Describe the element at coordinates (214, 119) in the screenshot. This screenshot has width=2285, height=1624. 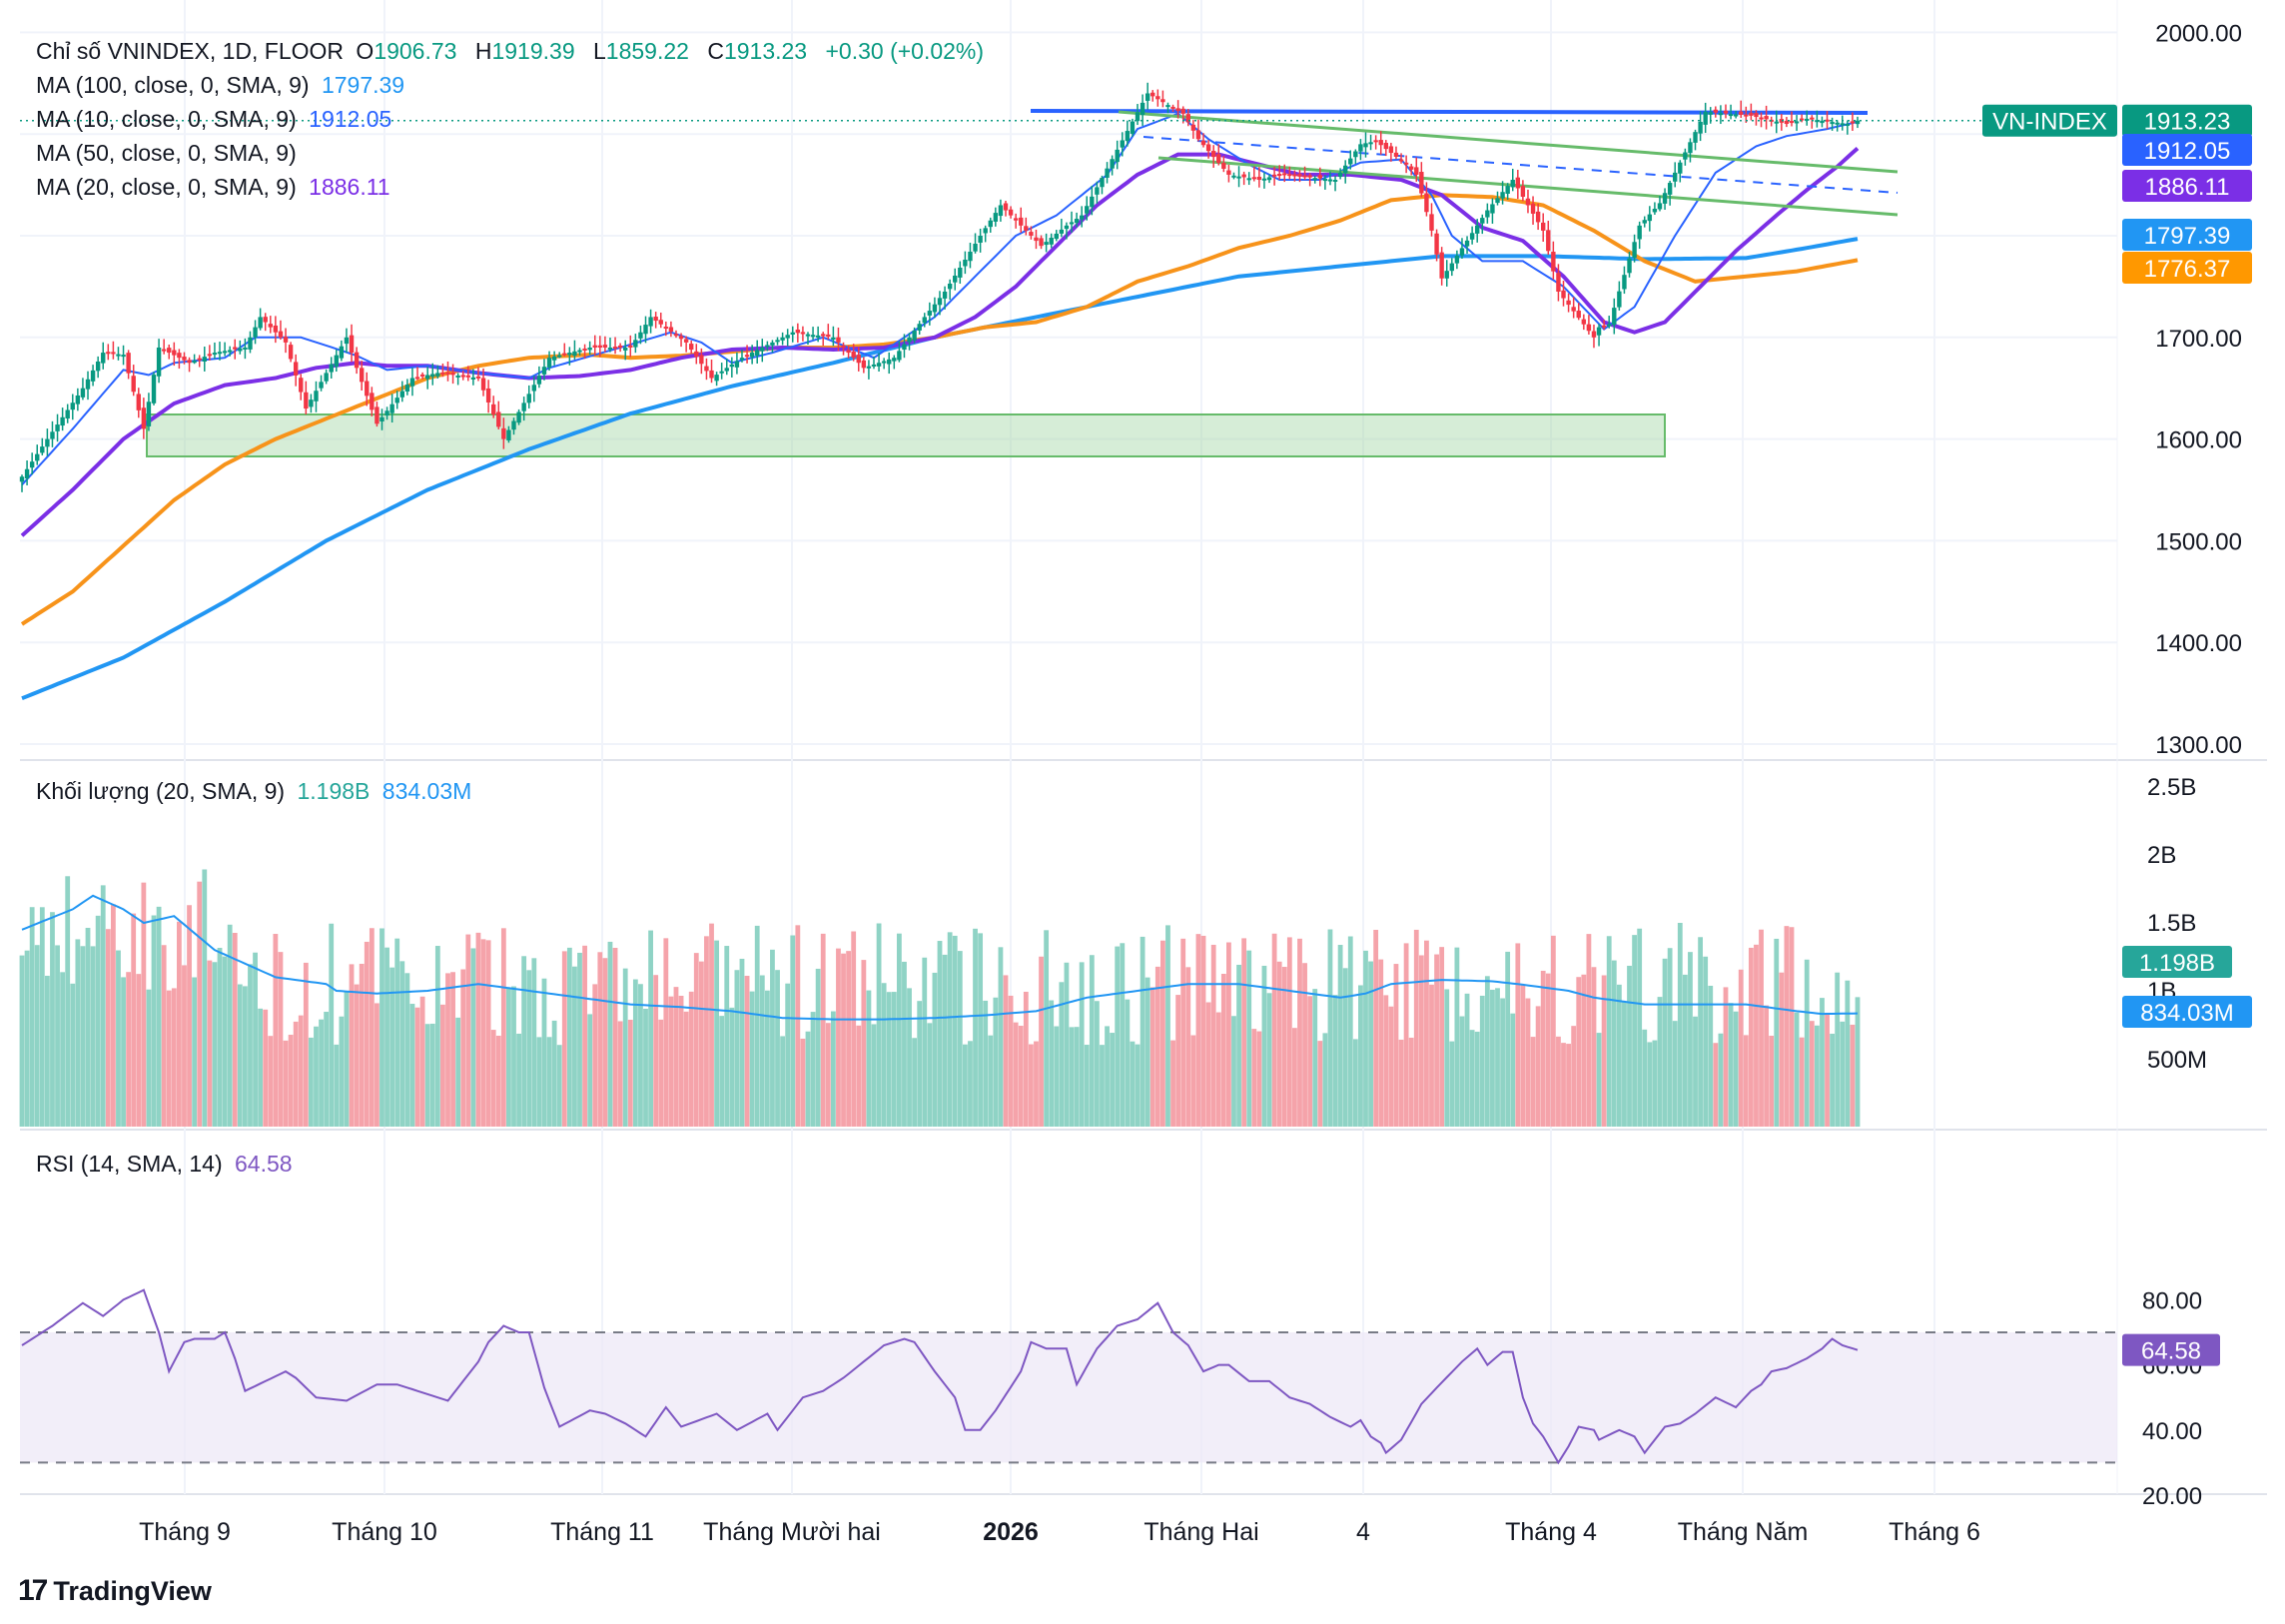
I see `ma10-legend: MA (10, close, 0, SMA, 9) 1912.05` at that location.